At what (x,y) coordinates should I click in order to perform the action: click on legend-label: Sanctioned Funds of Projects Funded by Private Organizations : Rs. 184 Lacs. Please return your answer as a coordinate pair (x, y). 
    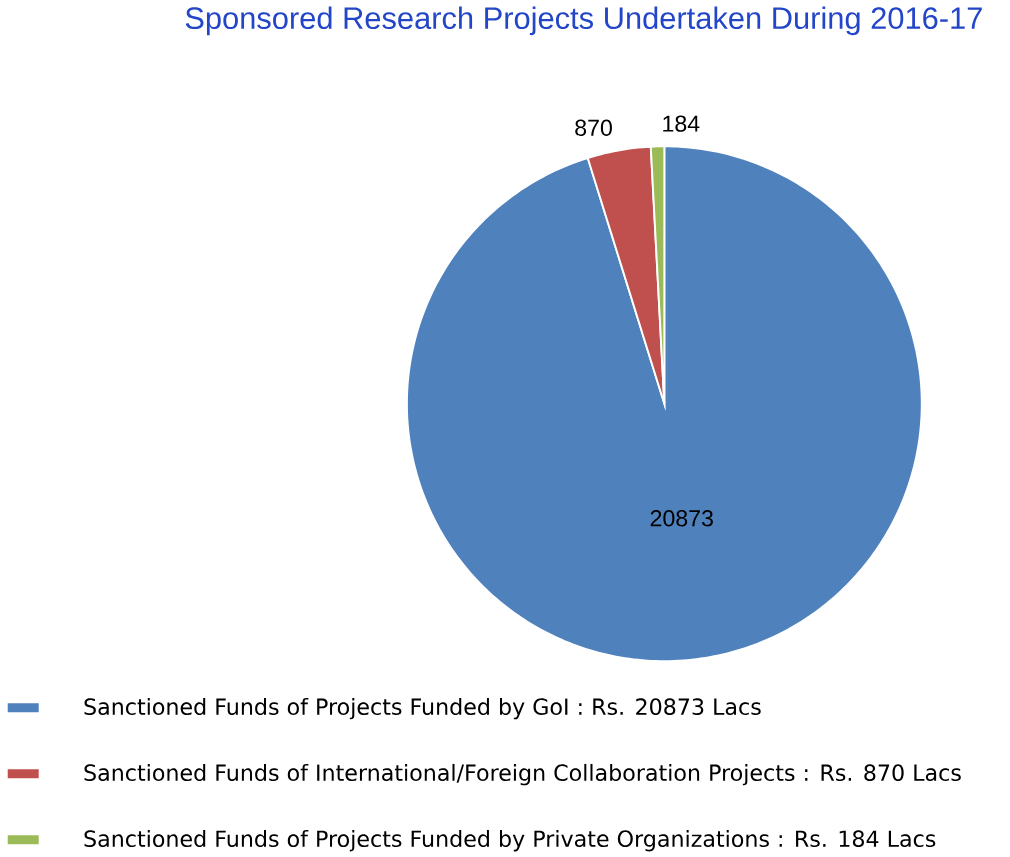
    Looking at the image, I should click on (510, 840).